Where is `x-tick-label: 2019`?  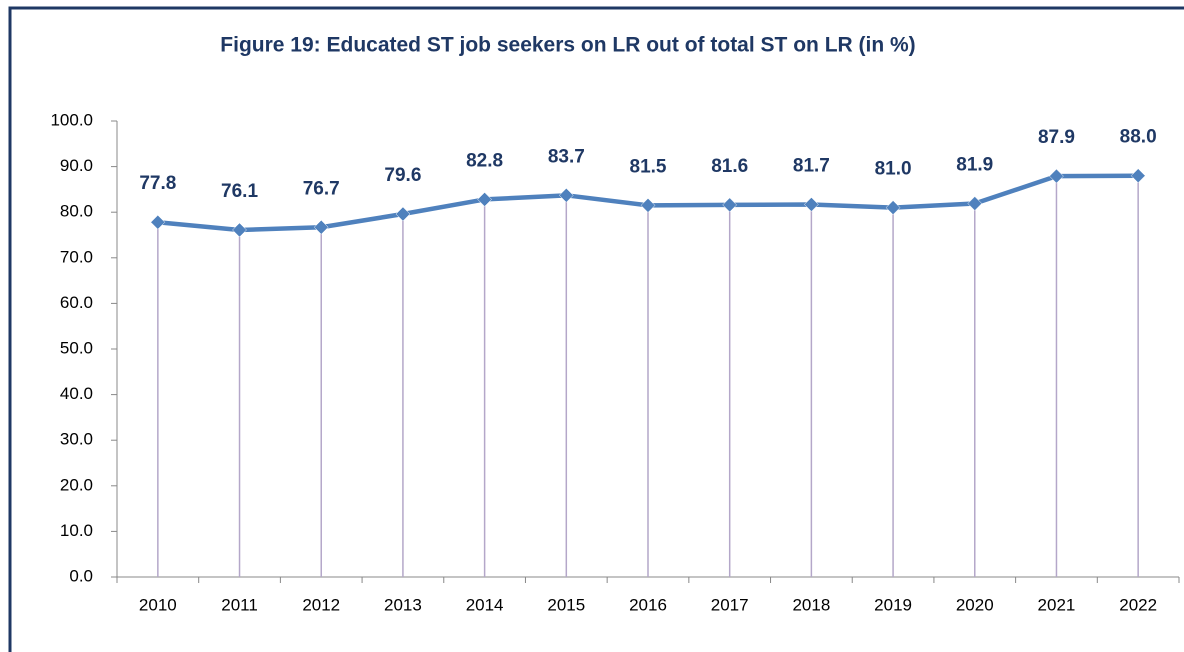
x-tick-label: 2019 is located at coordinates (893, 604).